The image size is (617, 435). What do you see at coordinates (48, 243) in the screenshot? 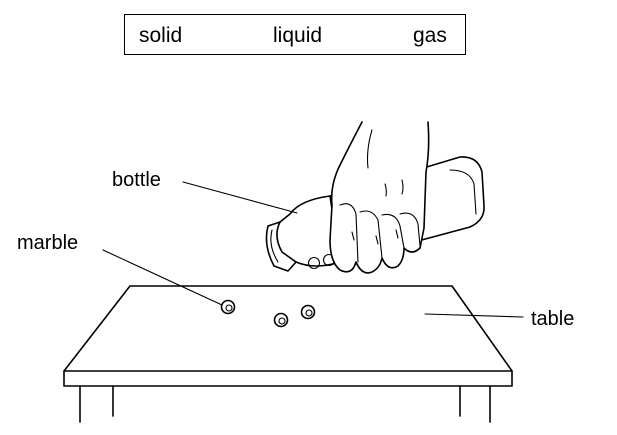
I see `marble-label: marble` at bounding box center [48, 243].